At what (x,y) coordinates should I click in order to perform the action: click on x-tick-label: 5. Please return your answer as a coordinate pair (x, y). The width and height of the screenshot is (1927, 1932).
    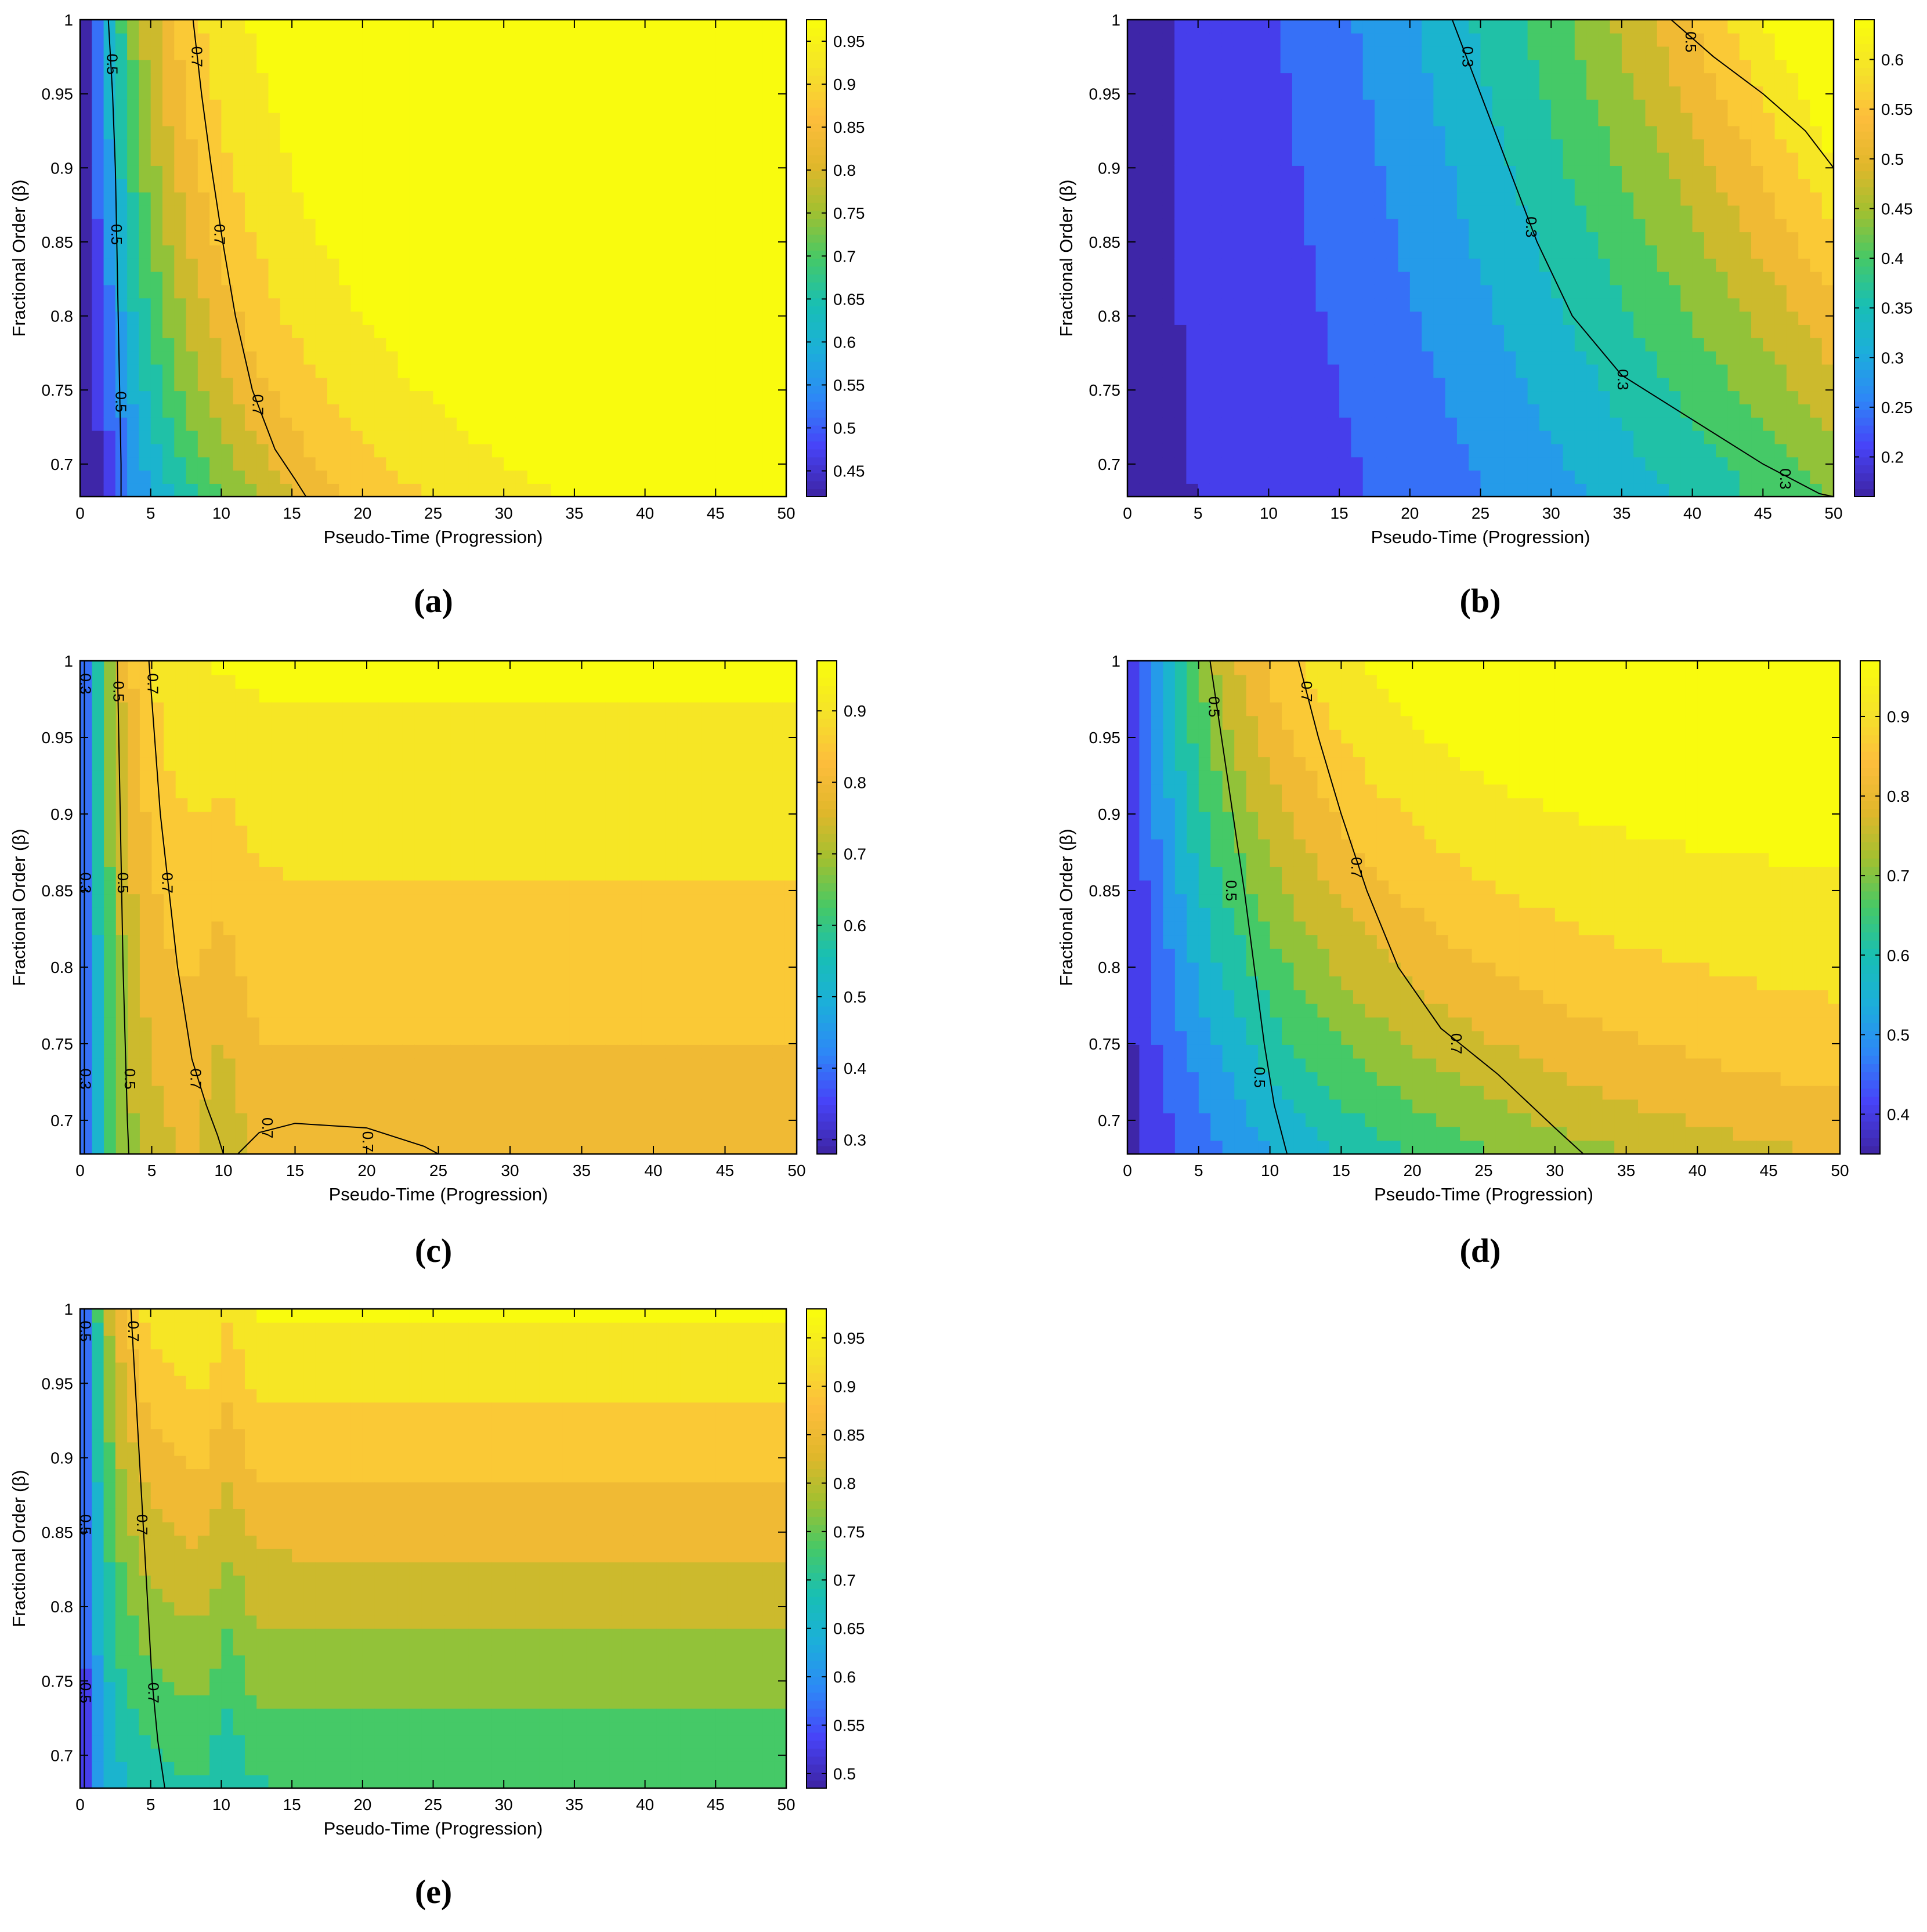
    Looking at the image, I should click on (1198, 513).